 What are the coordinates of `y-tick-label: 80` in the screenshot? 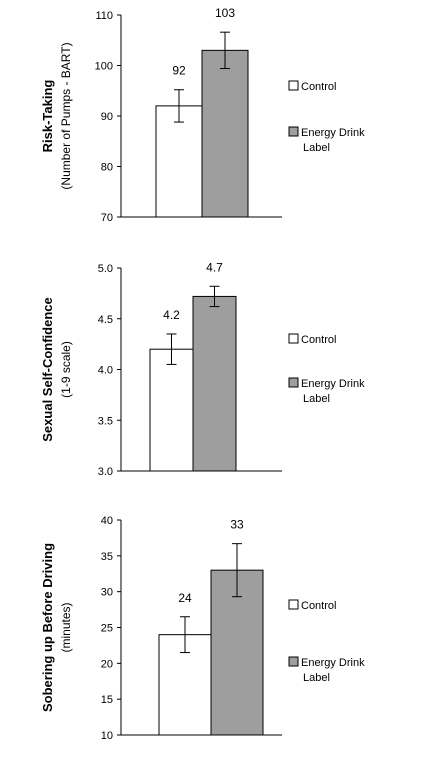 It's located at (107, 168).